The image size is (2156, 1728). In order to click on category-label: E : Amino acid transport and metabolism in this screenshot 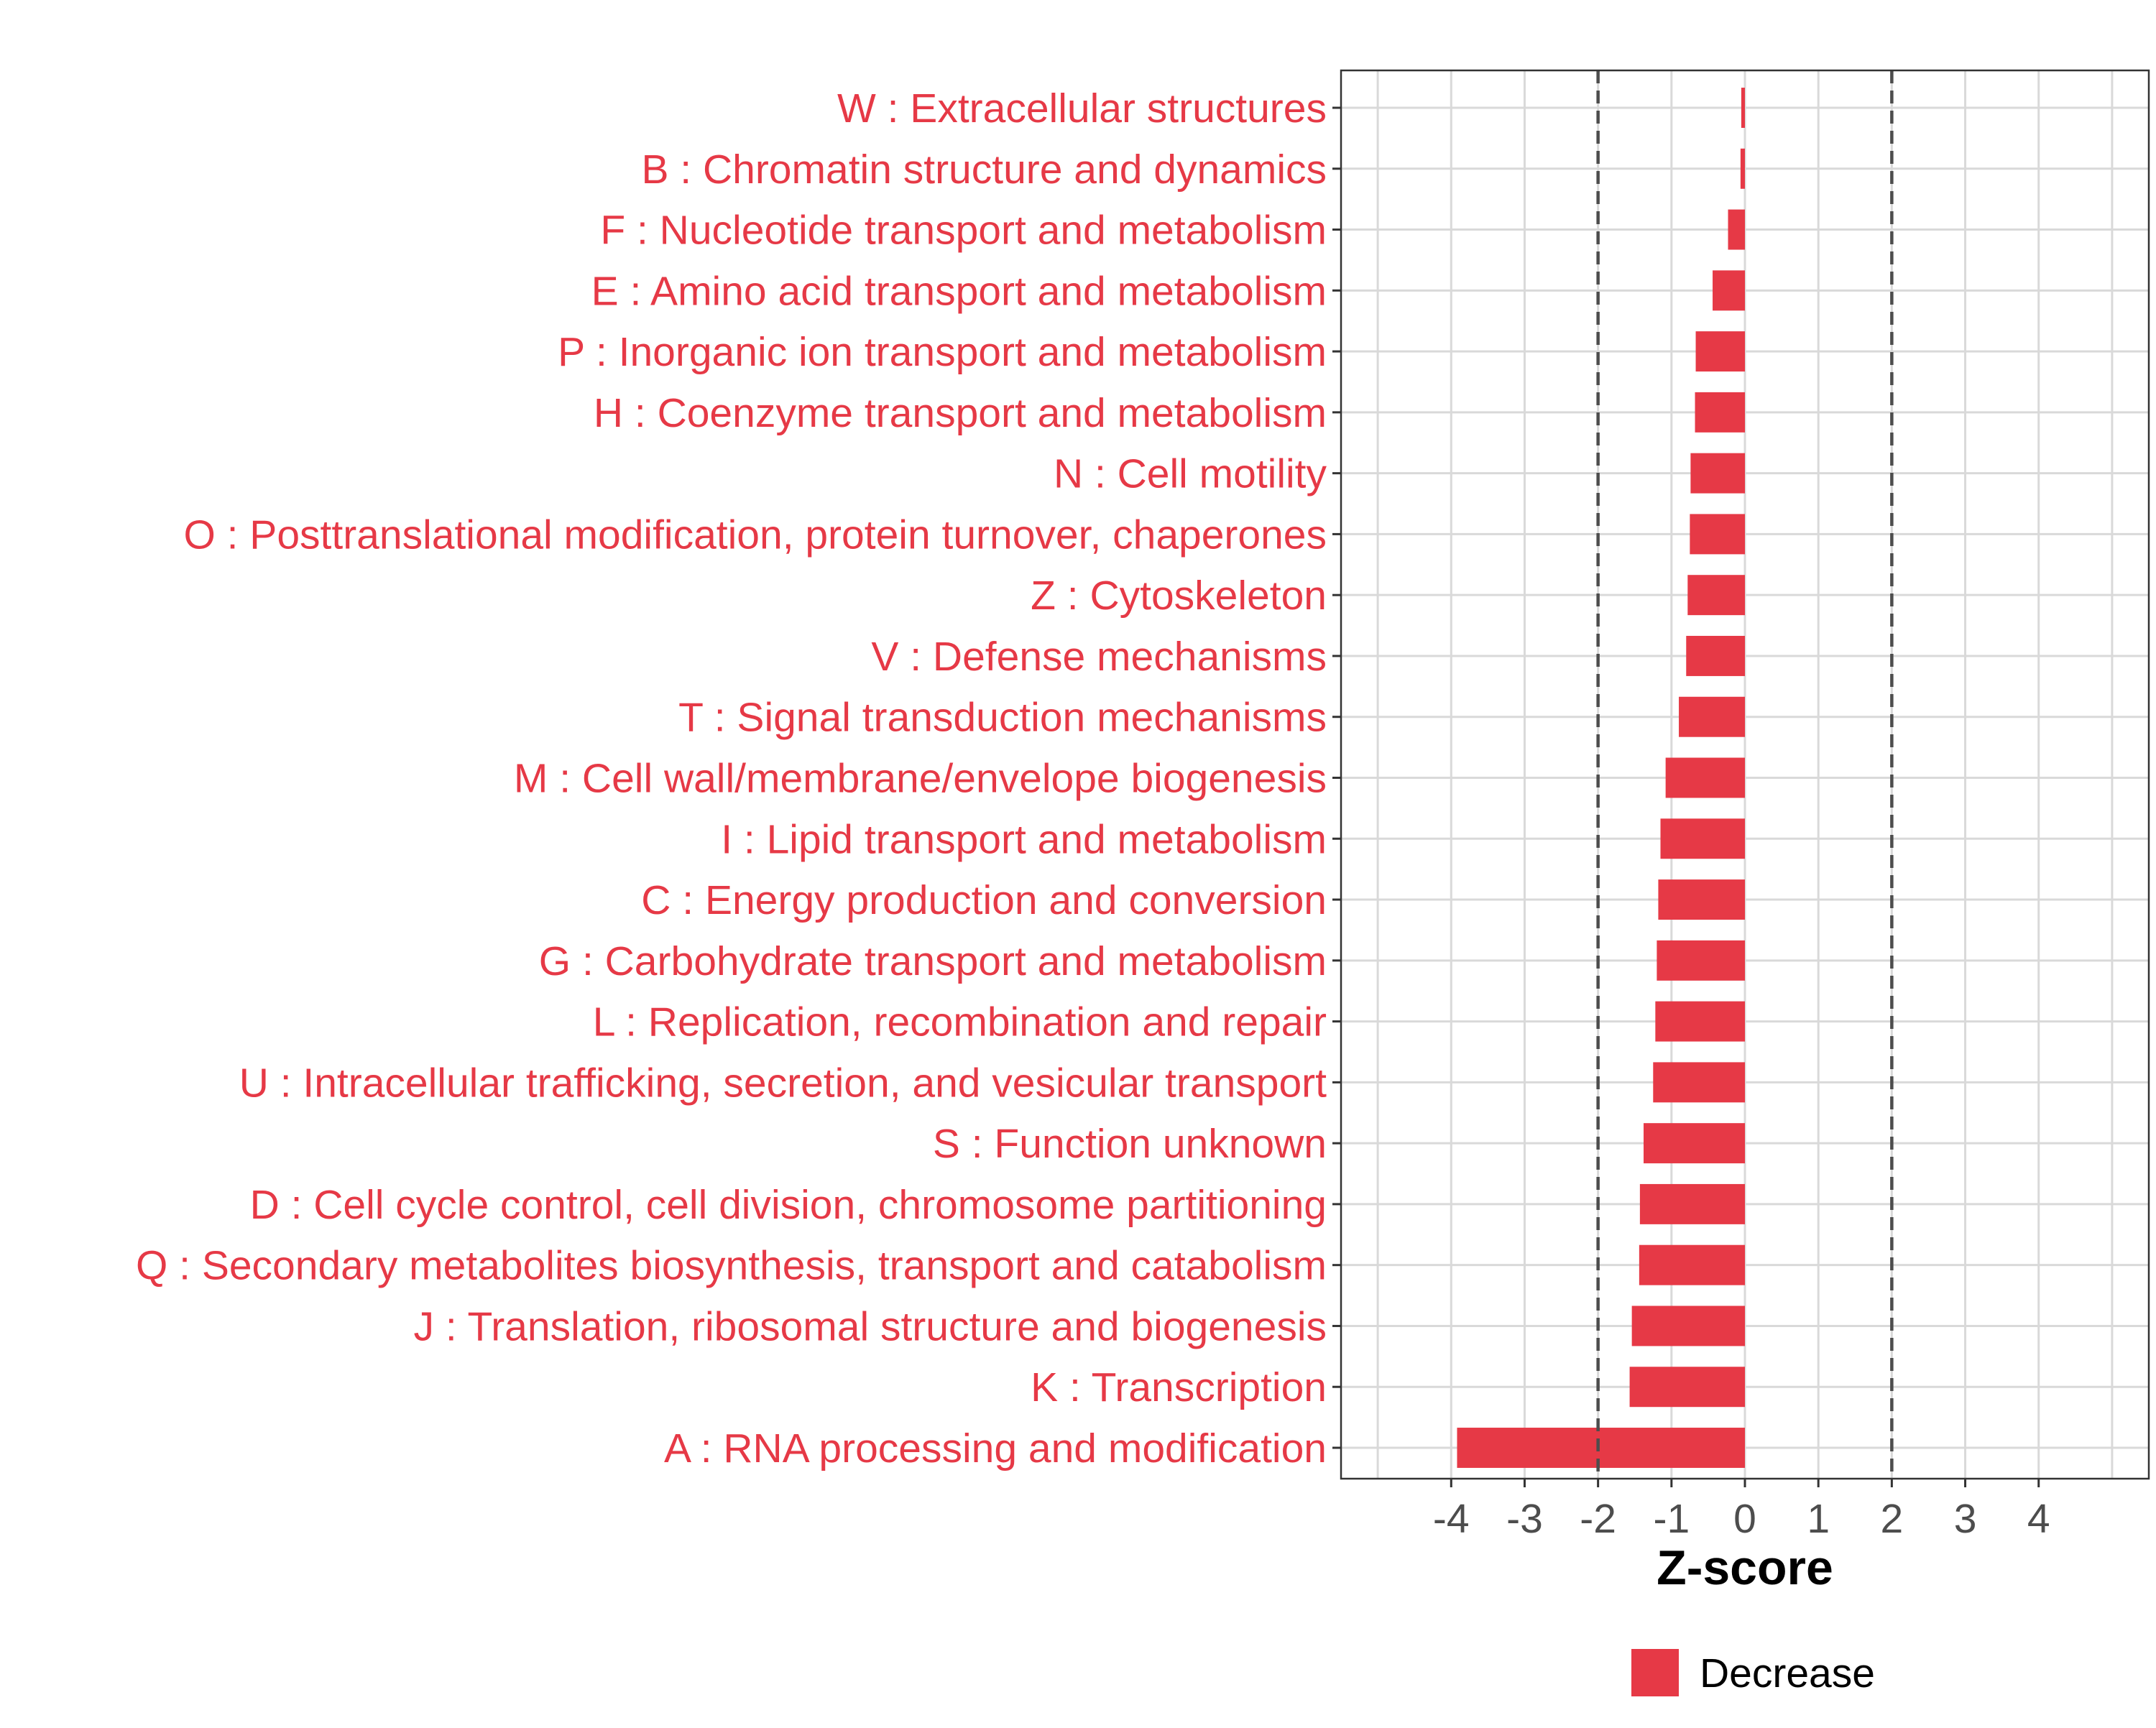, I will do `click(959, 291)`.